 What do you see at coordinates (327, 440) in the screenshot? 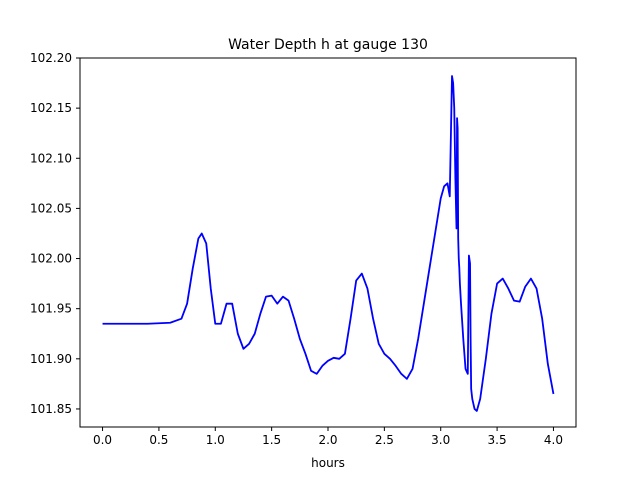
I see `x-tick-label: 2.0` at bounding box center [327, 440].